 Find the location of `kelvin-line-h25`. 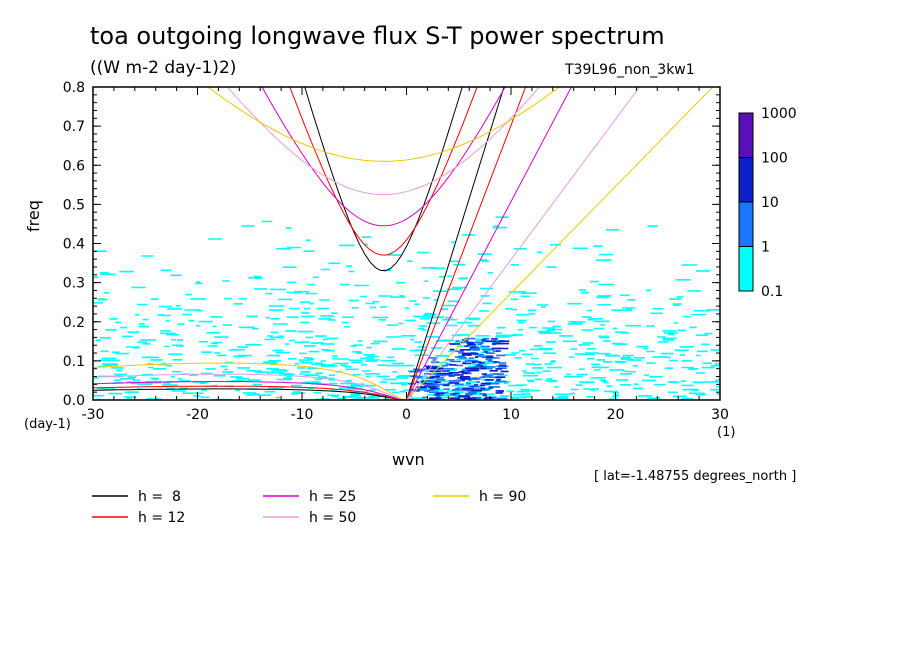

kelvin-line-h25 is located at coordinates (489, 243).